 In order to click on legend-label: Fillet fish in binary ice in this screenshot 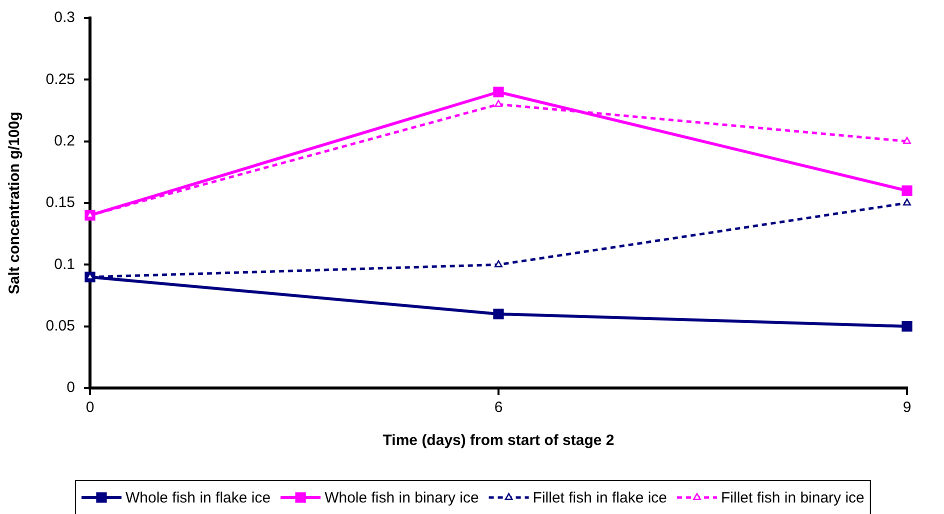, I will do `click(792, 498)`.